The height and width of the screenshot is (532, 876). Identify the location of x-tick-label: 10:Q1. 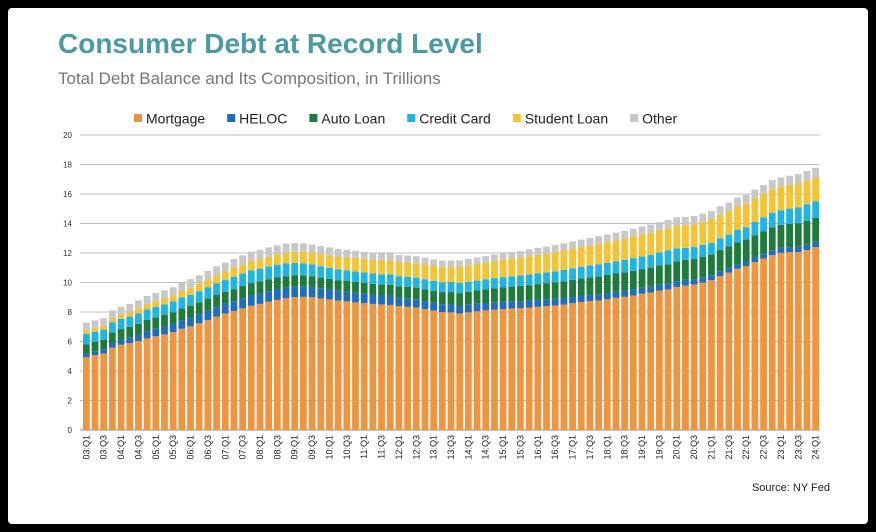
(329, 447).